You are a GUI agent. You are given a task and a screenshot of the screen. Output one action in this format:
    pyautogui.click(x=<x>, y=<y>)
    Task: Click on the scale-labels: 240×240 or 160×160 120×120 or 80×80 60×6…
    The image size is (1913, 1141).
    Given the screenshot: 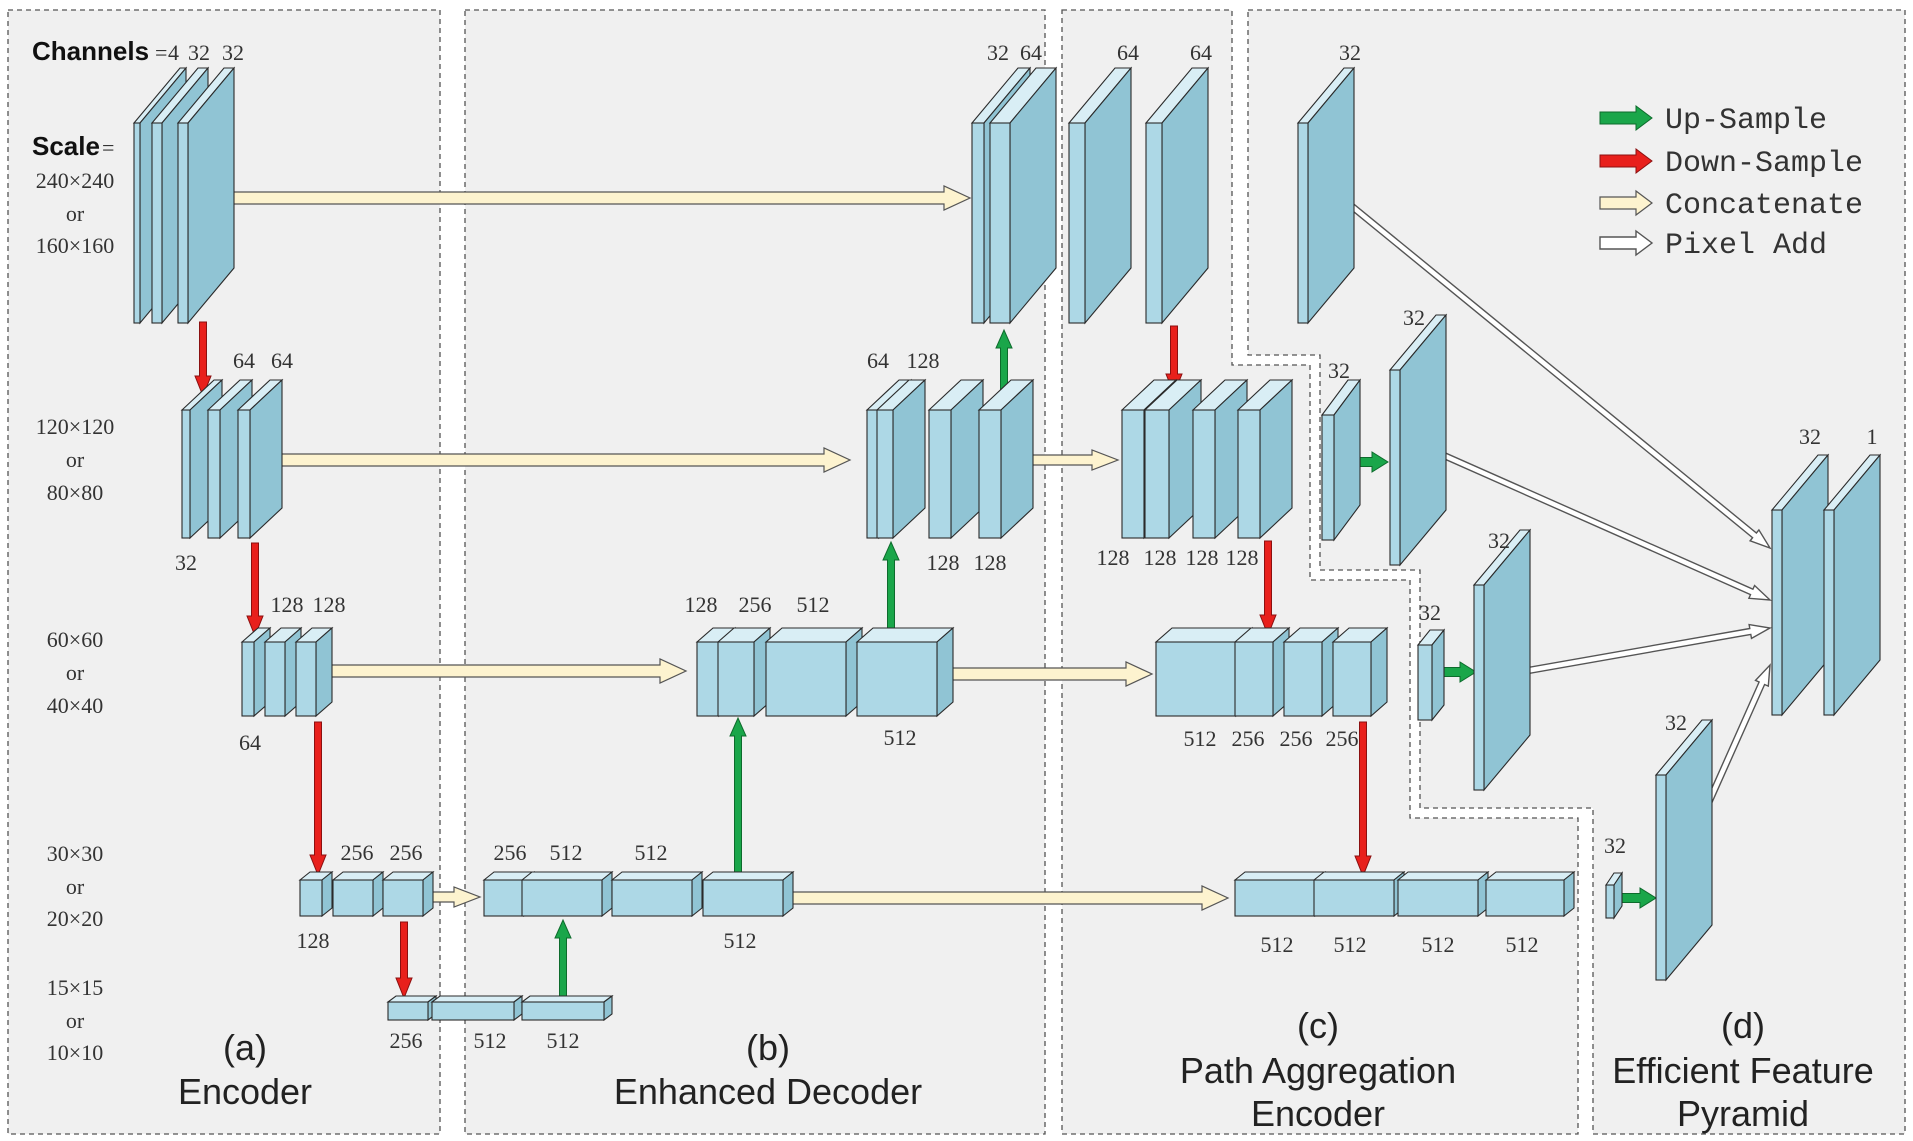 What is the action you would take?
    pyautogui.click(x=75, y=616)
    